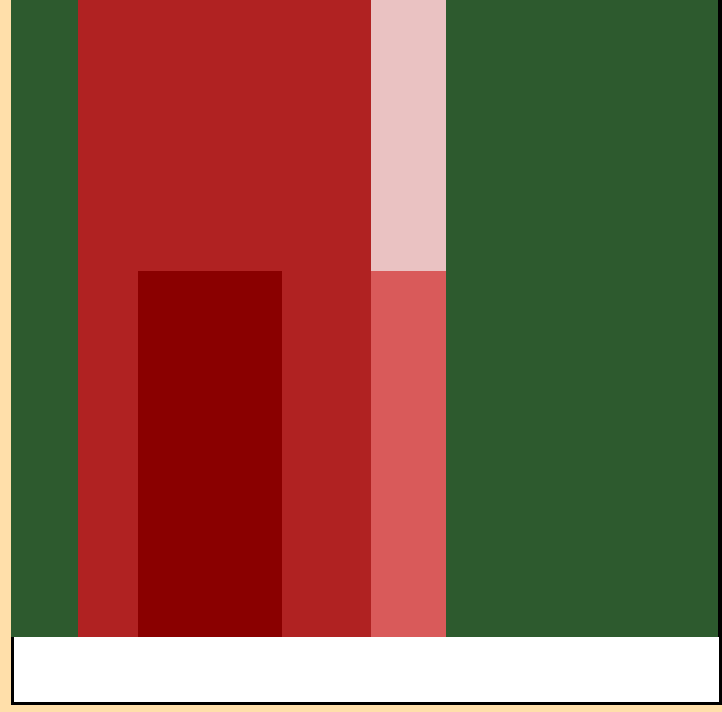 Image resolution: width=722 pixels, height=712 pixels. Describe the element at coordinates (720, 352) in the screenshot. I see `right-edge-border` at that location.